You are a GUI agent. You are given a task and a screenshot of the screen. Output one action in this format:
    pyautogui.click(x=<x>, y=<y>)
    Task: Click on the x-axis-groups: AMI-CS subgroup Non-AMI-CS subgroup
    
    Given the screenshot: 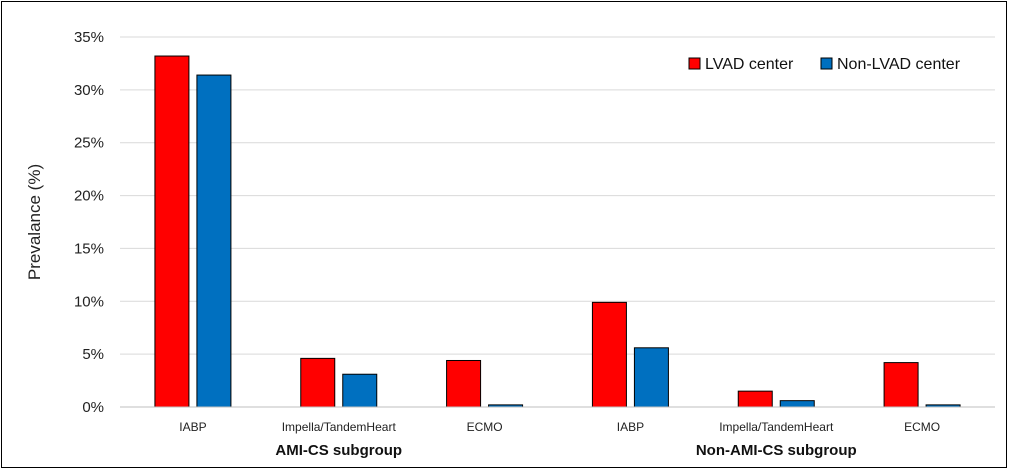 What is the action you would take?
    pyautogui.click(x=565, y=450)
    